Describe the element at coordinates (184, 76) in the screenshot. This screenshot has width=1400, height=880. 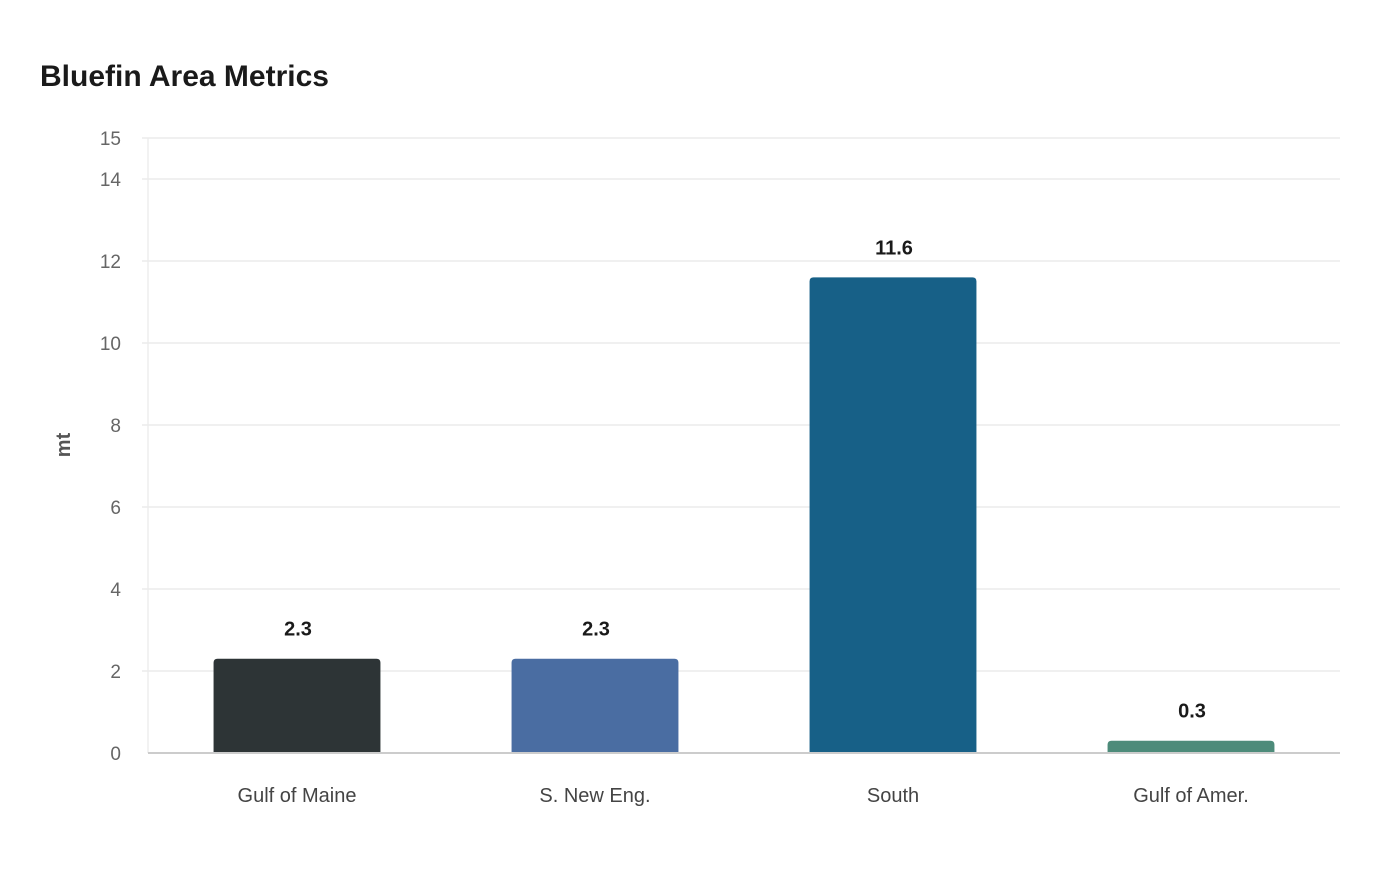
I see `chart-title: Bluefin Area Metrics` at that location.